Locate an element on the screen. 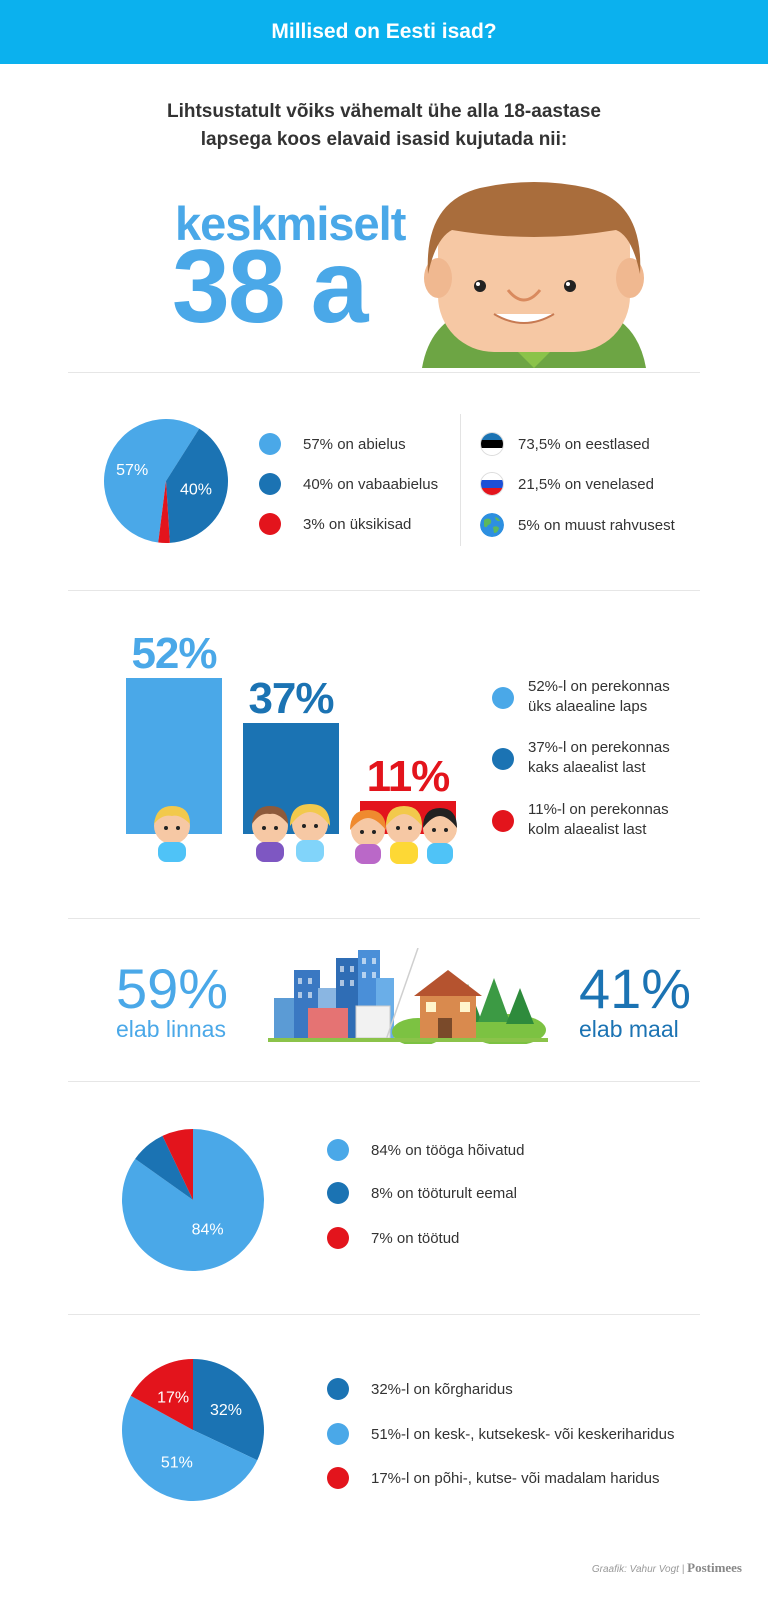  legend-label: 57% on abielus is located at coordinates (354, 444).